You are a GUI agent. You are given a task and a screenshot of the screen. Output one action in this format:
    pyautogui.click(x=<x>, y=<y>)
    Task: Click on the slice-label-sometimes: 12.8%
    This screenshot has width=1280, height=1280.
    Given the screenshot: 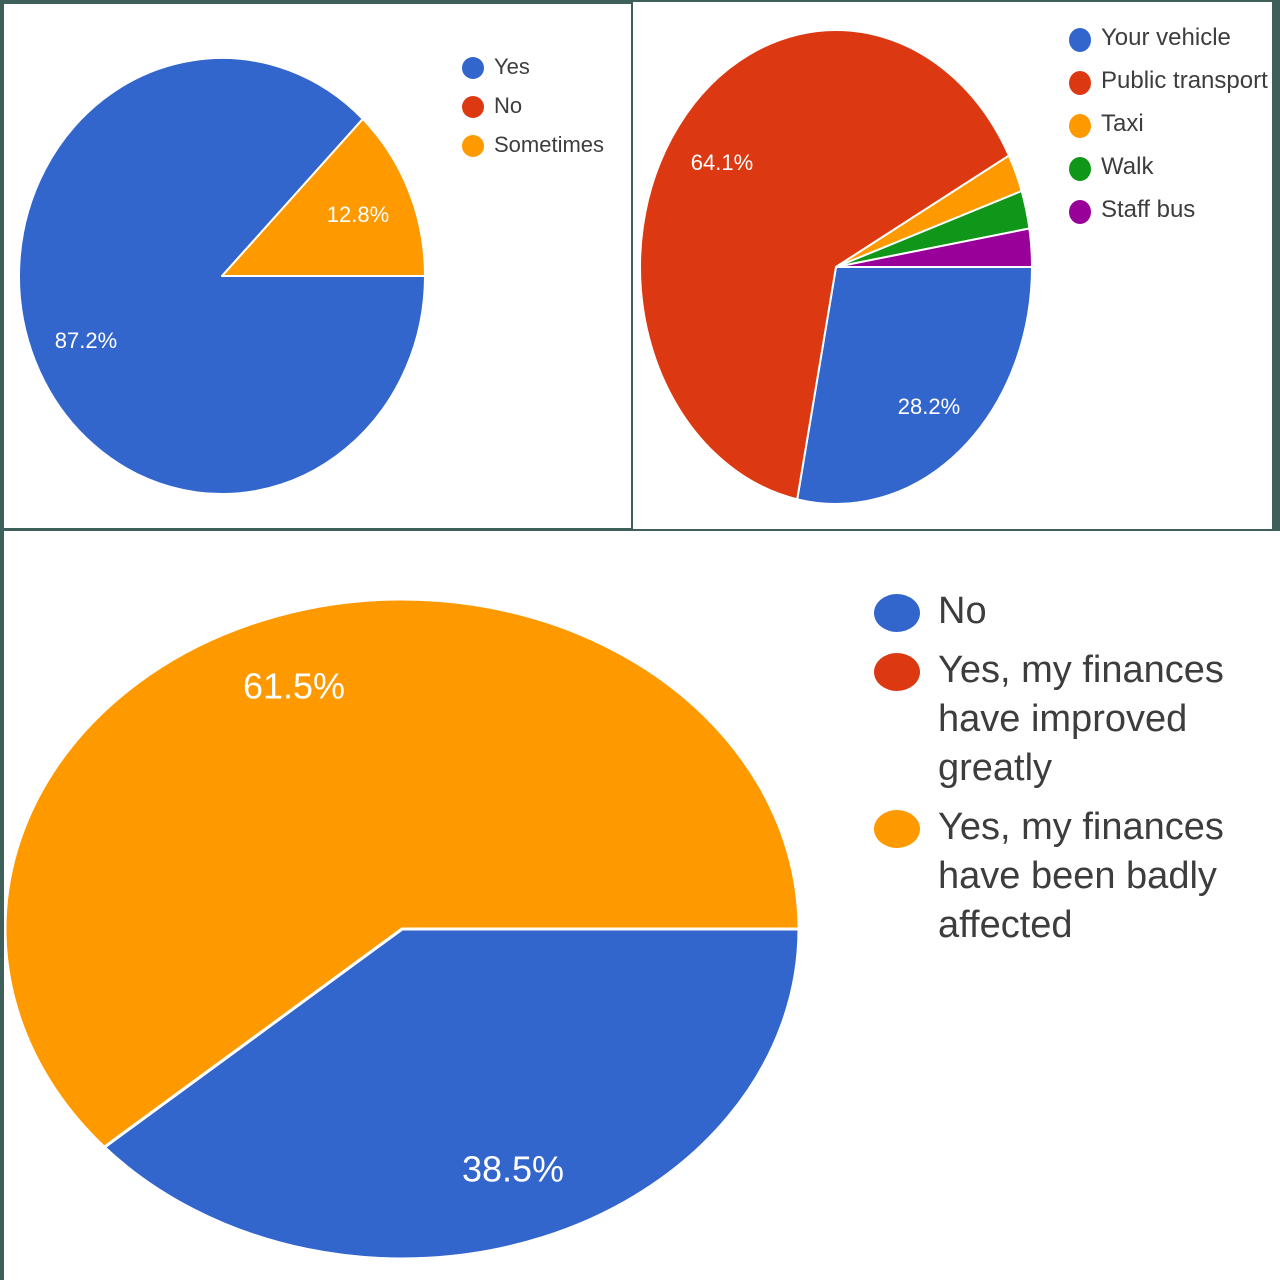 What is the action you would take?
    pyautogui.click(x=358, y=214)
    